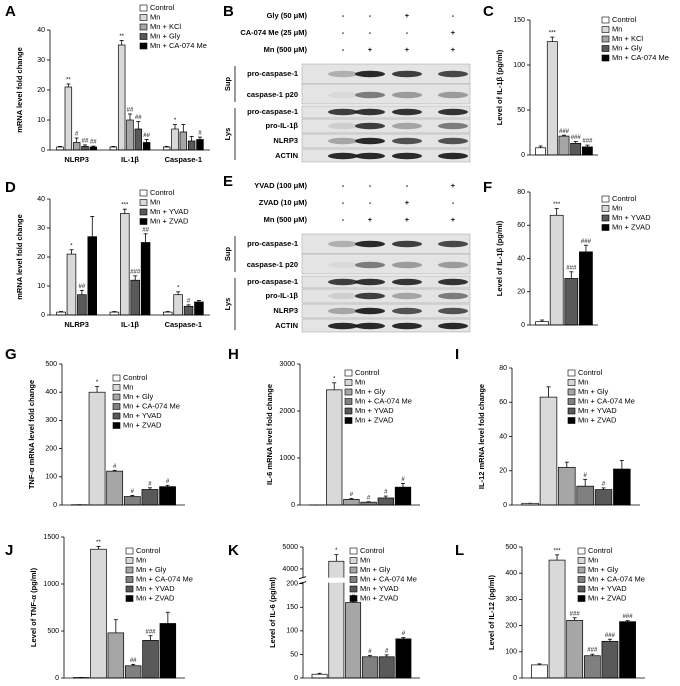 The image size is (680, 686). What do you see at coordinates (19, 90) in the screenshot?
I see `y-axis-label: mRNA level fold change` at bounding box center [19, 90].